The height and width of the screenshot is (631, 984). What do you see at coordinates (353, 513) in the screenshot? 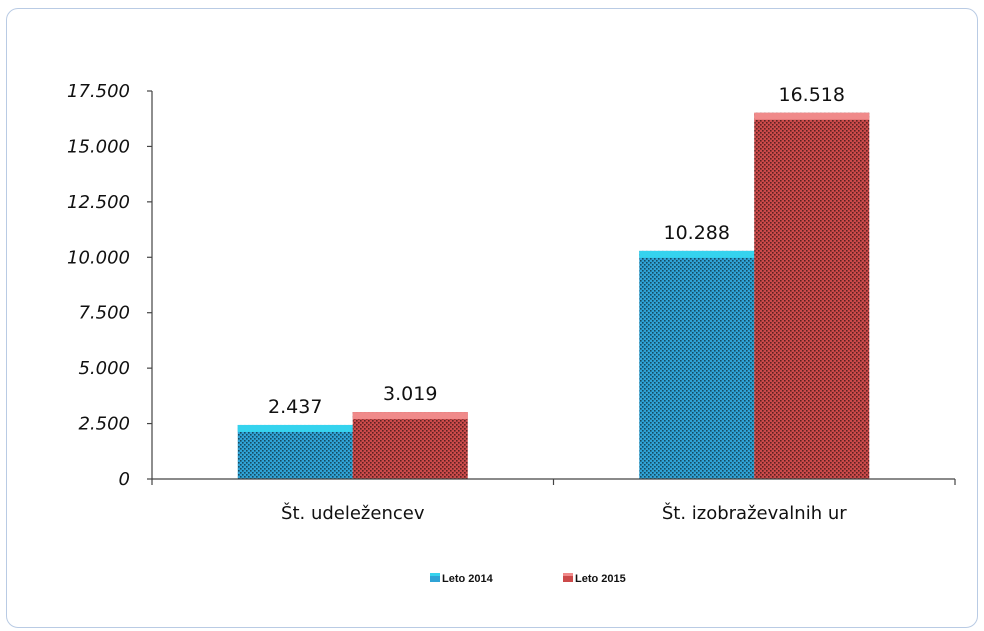
I see `x-category-label: Št. udeležencev` at bounding box center [353, 513].